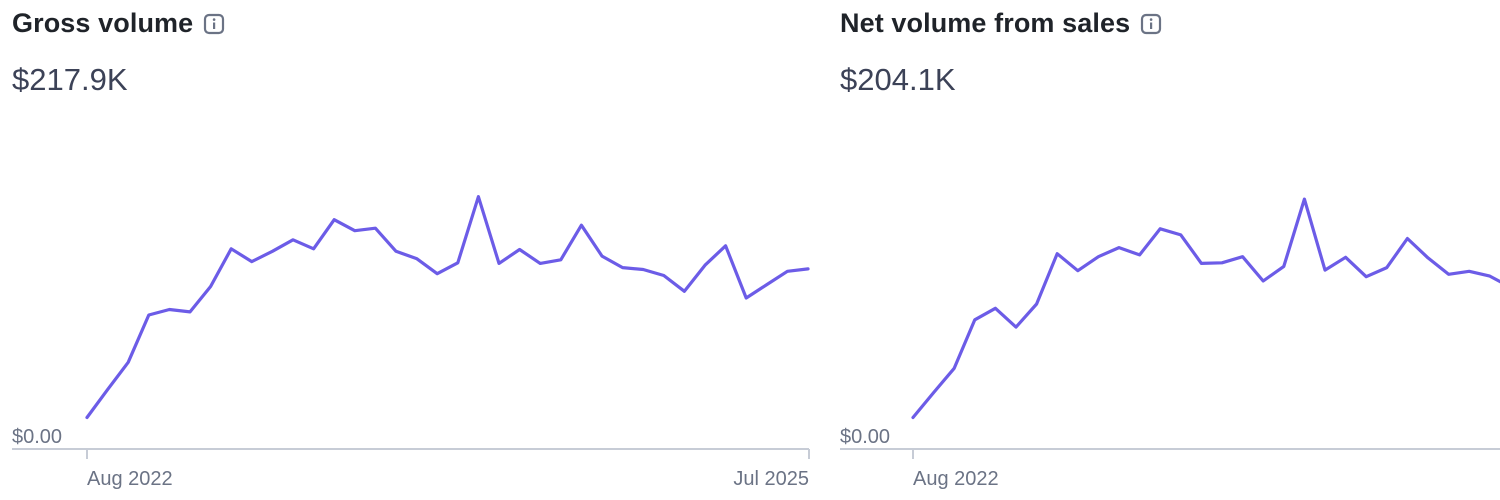  What do you see at coordinates (985, 23) in the screenshot?
I see `panel-title: Net volume from sales` at bounding box center [985, 23].